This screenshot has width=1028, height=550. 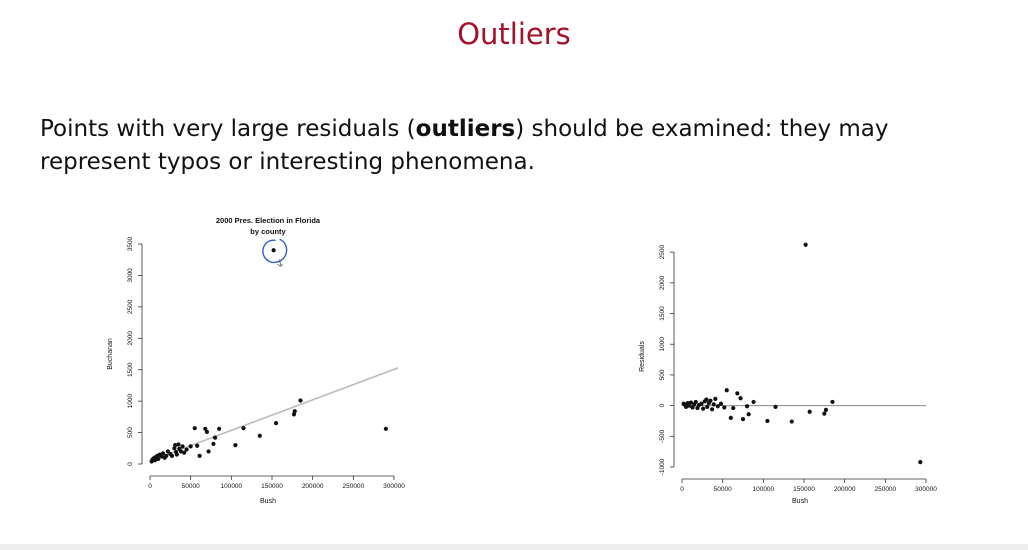 What do you see at coordinates (662, 466) in the screenshot?
I see `y-tick-label: -1000` at bounding box center [662, 466].